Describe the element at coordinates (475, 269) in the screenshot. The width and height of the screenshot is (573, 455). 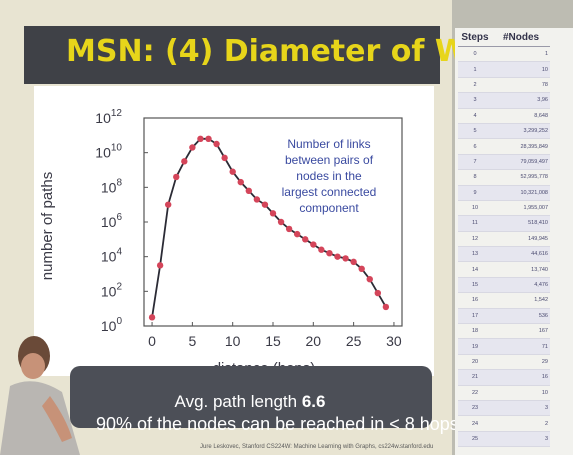
I see `cell-step: 14` at that location.